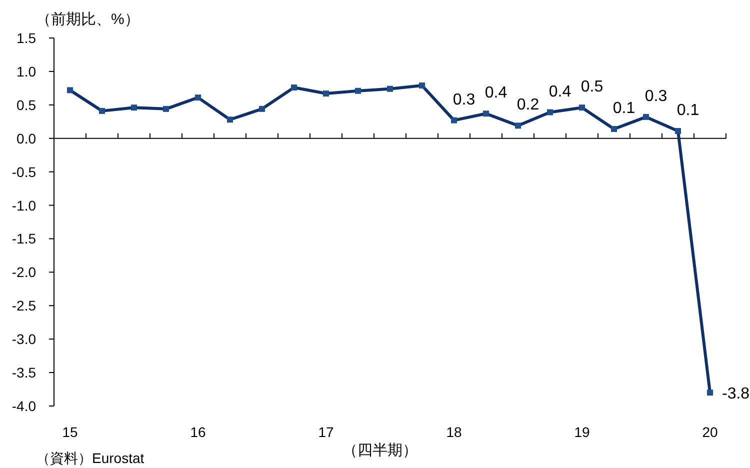 This screenshot has width=750, height=468. I want to click on y-tick-label: -2.5, so click(24, 306).